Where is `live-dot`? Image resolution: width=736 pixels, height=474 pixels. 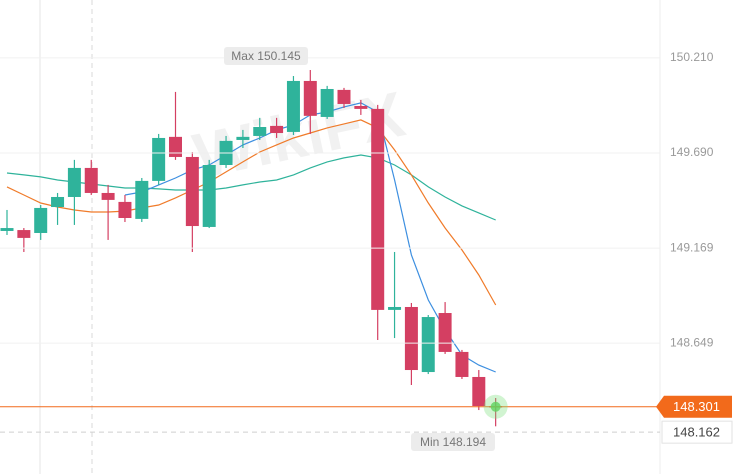 live-dot is located at coordinates (495, 406).